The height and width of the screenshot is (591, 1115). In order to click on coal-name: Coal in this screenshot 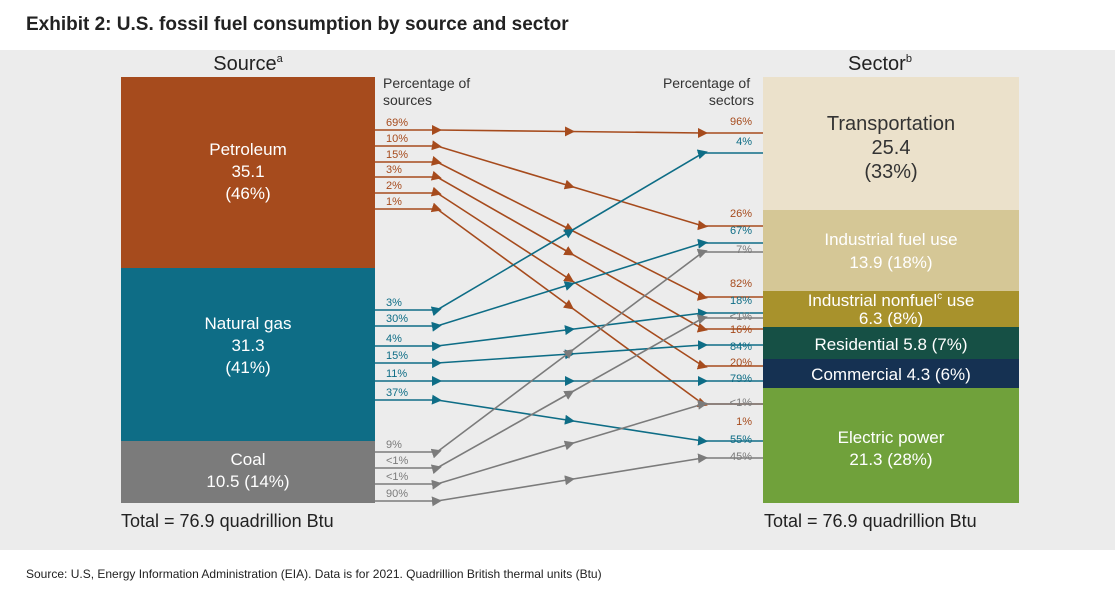, I will do `click(248, 459)`.